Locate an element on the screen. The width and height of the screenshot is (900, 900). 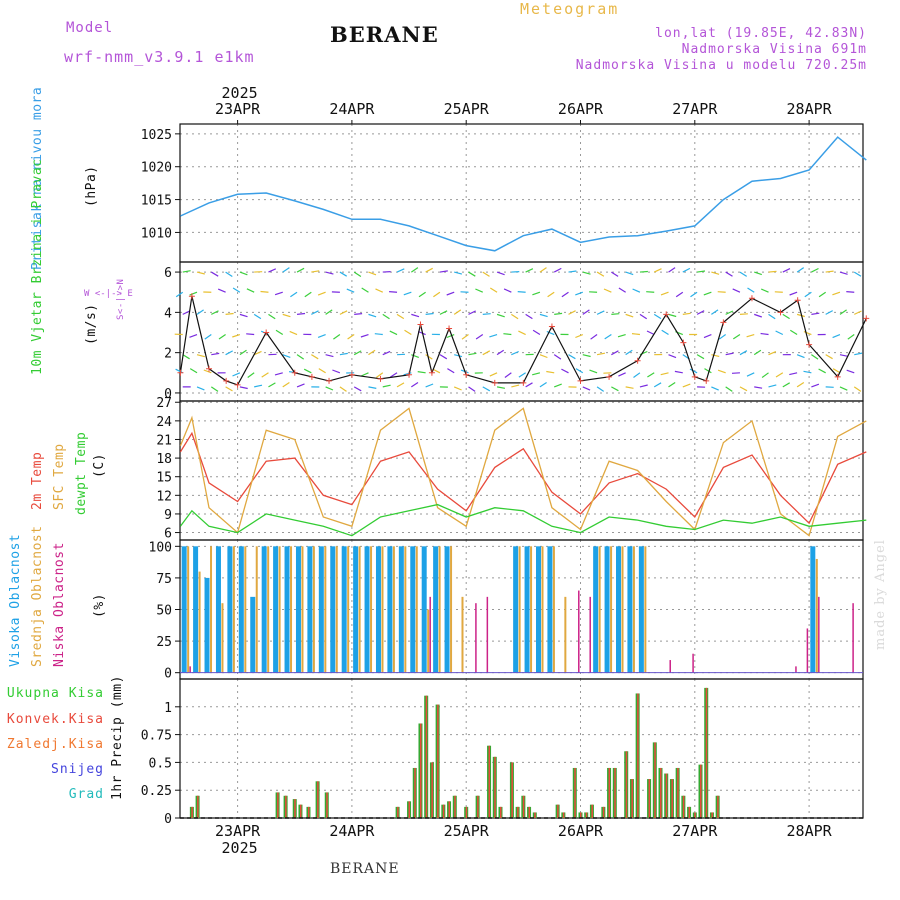
pressure-ytick-label: 1025 is located at coordinates (156, 135).